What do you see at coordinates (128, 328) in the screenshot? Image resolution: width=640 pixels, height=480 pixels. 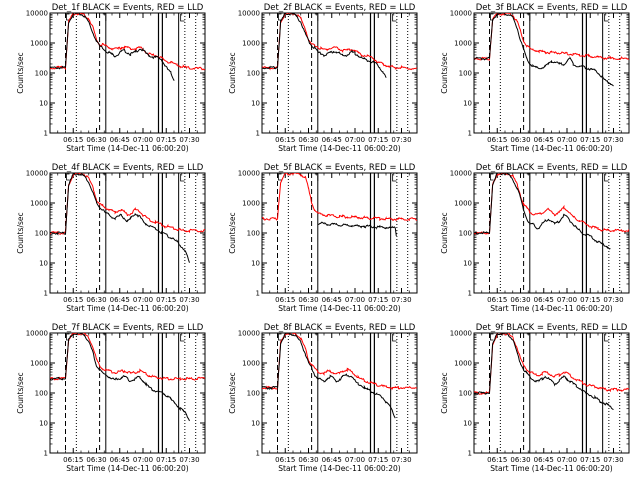 I see `panel-title: Det_7f BLACK = Events, RED = LLD` at bounding box center [128, 328].